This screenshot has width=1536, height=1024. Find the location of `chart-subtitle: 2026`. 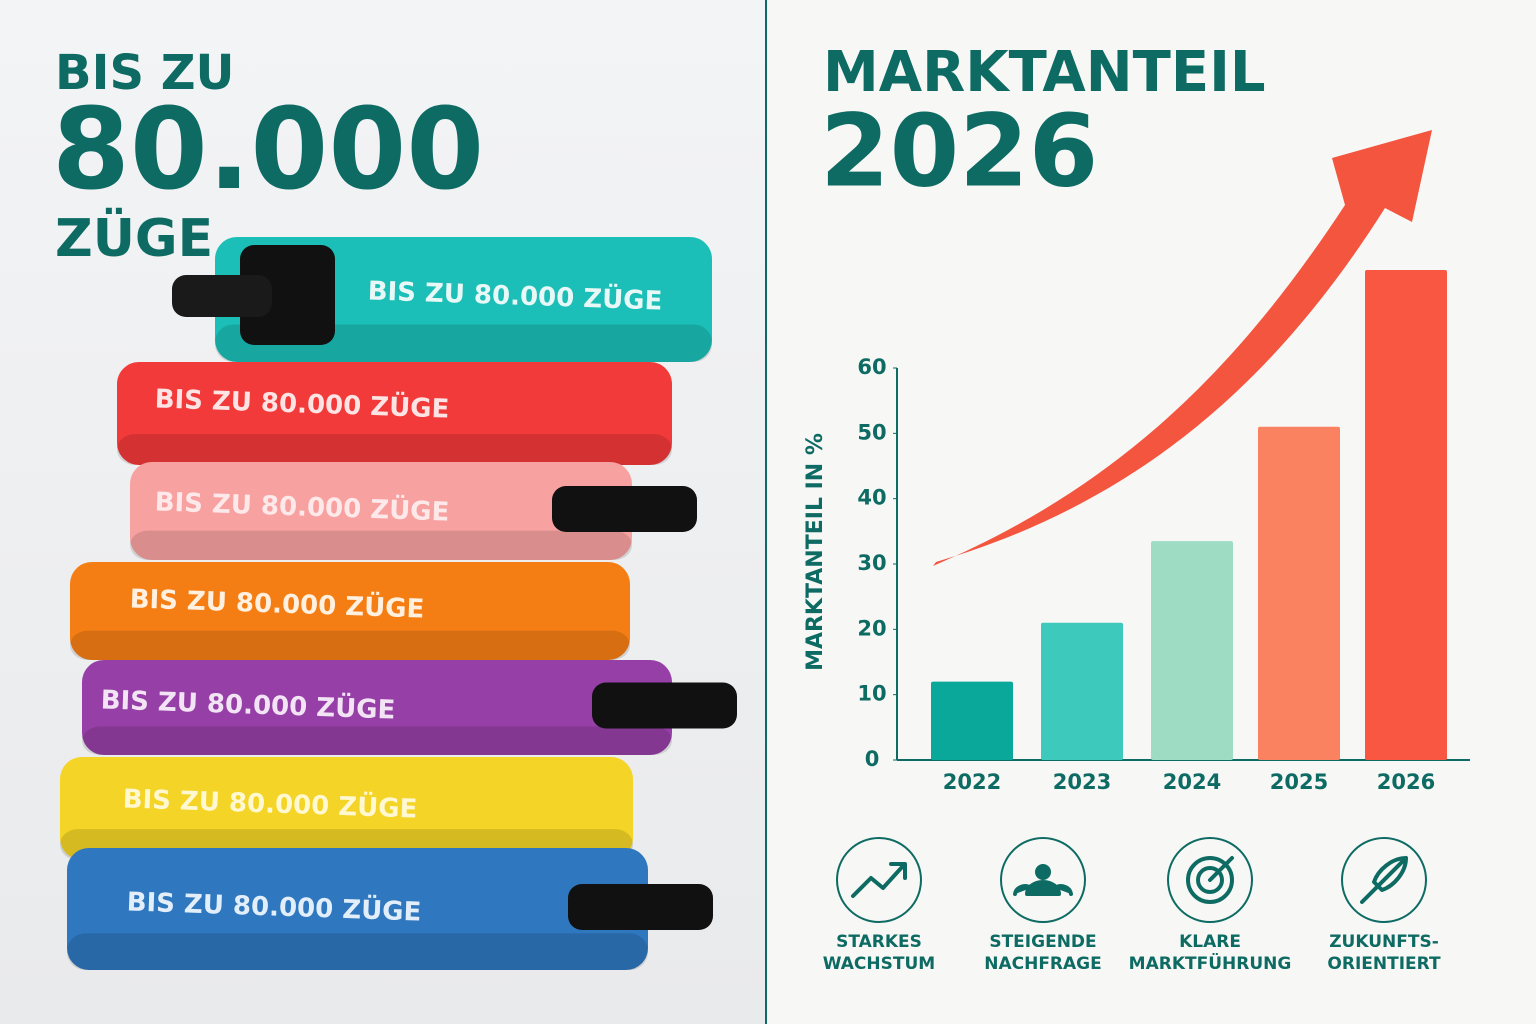

chart-subtitle: 2026 is located at coordinates (959, 150).